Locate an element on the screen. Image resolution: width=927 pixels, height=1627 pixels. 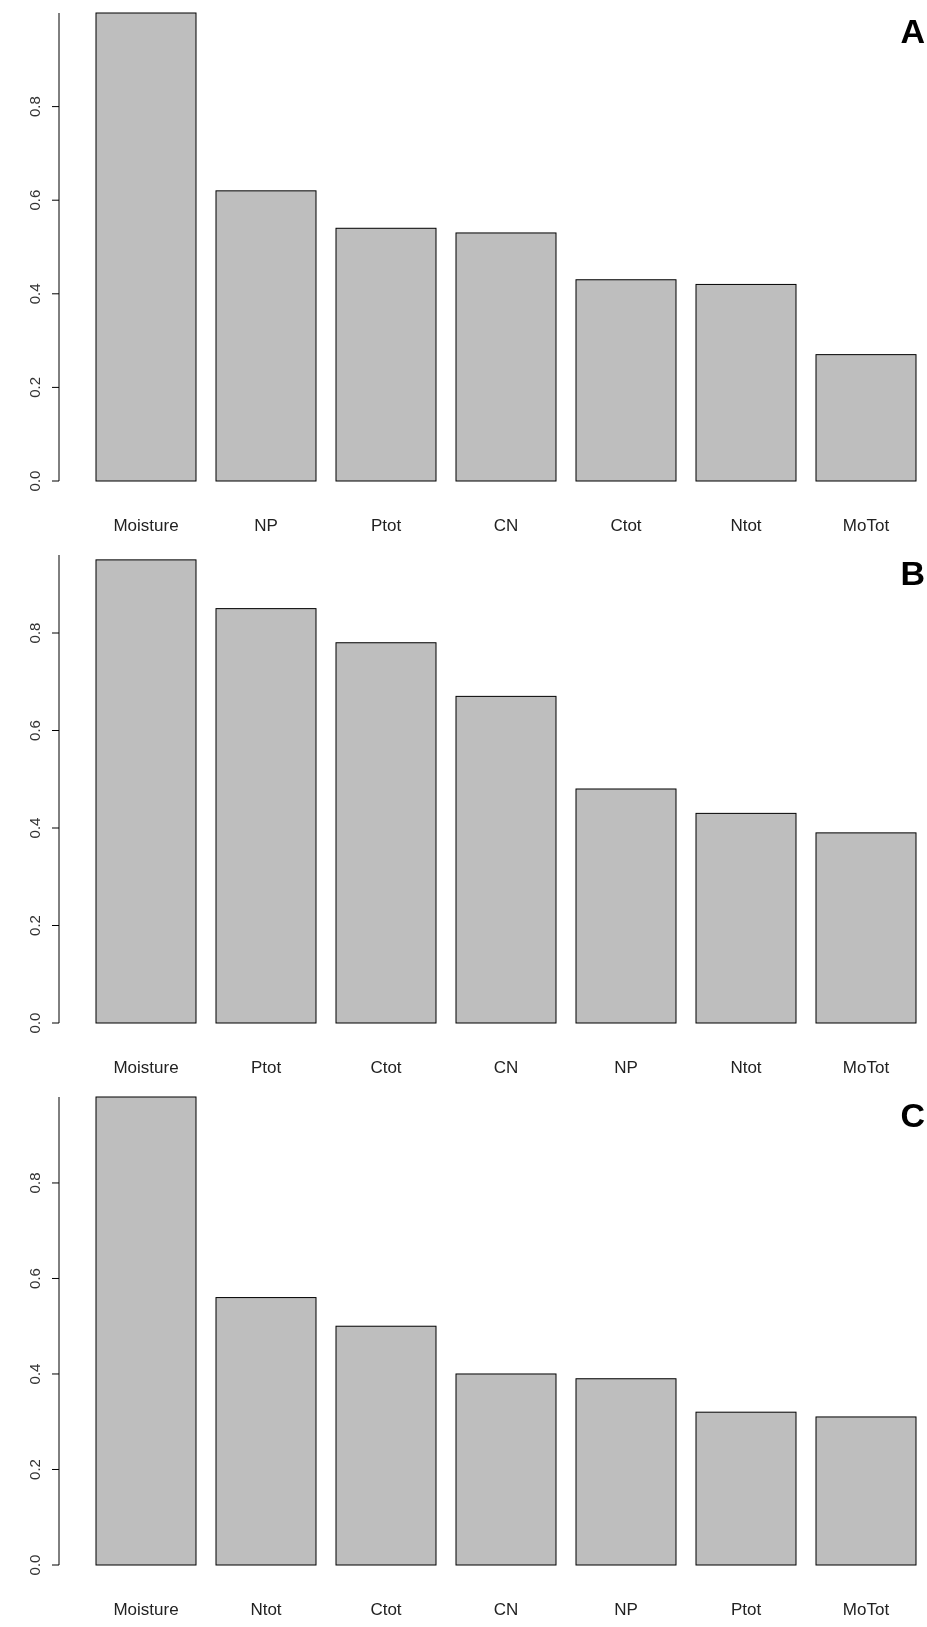
chart-title: A is located at coordinates (912, 31).